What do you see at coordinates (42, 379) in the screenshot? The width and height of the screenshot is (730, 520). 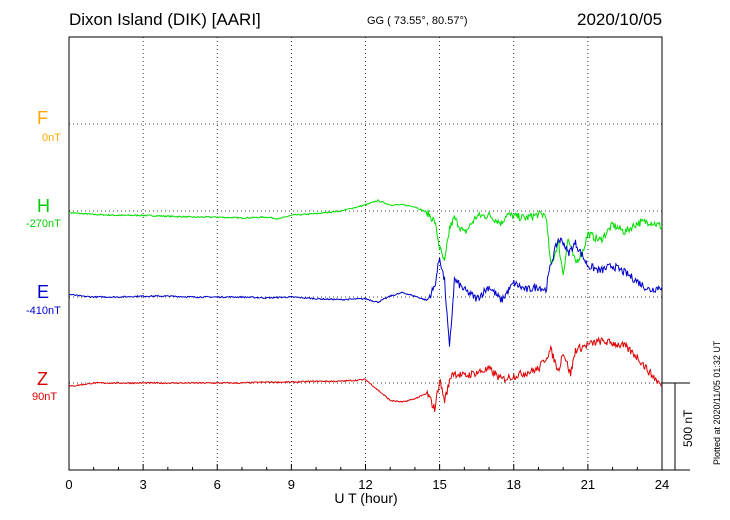 I see `channel-z-label: Z` at bounding box center [42, 379].